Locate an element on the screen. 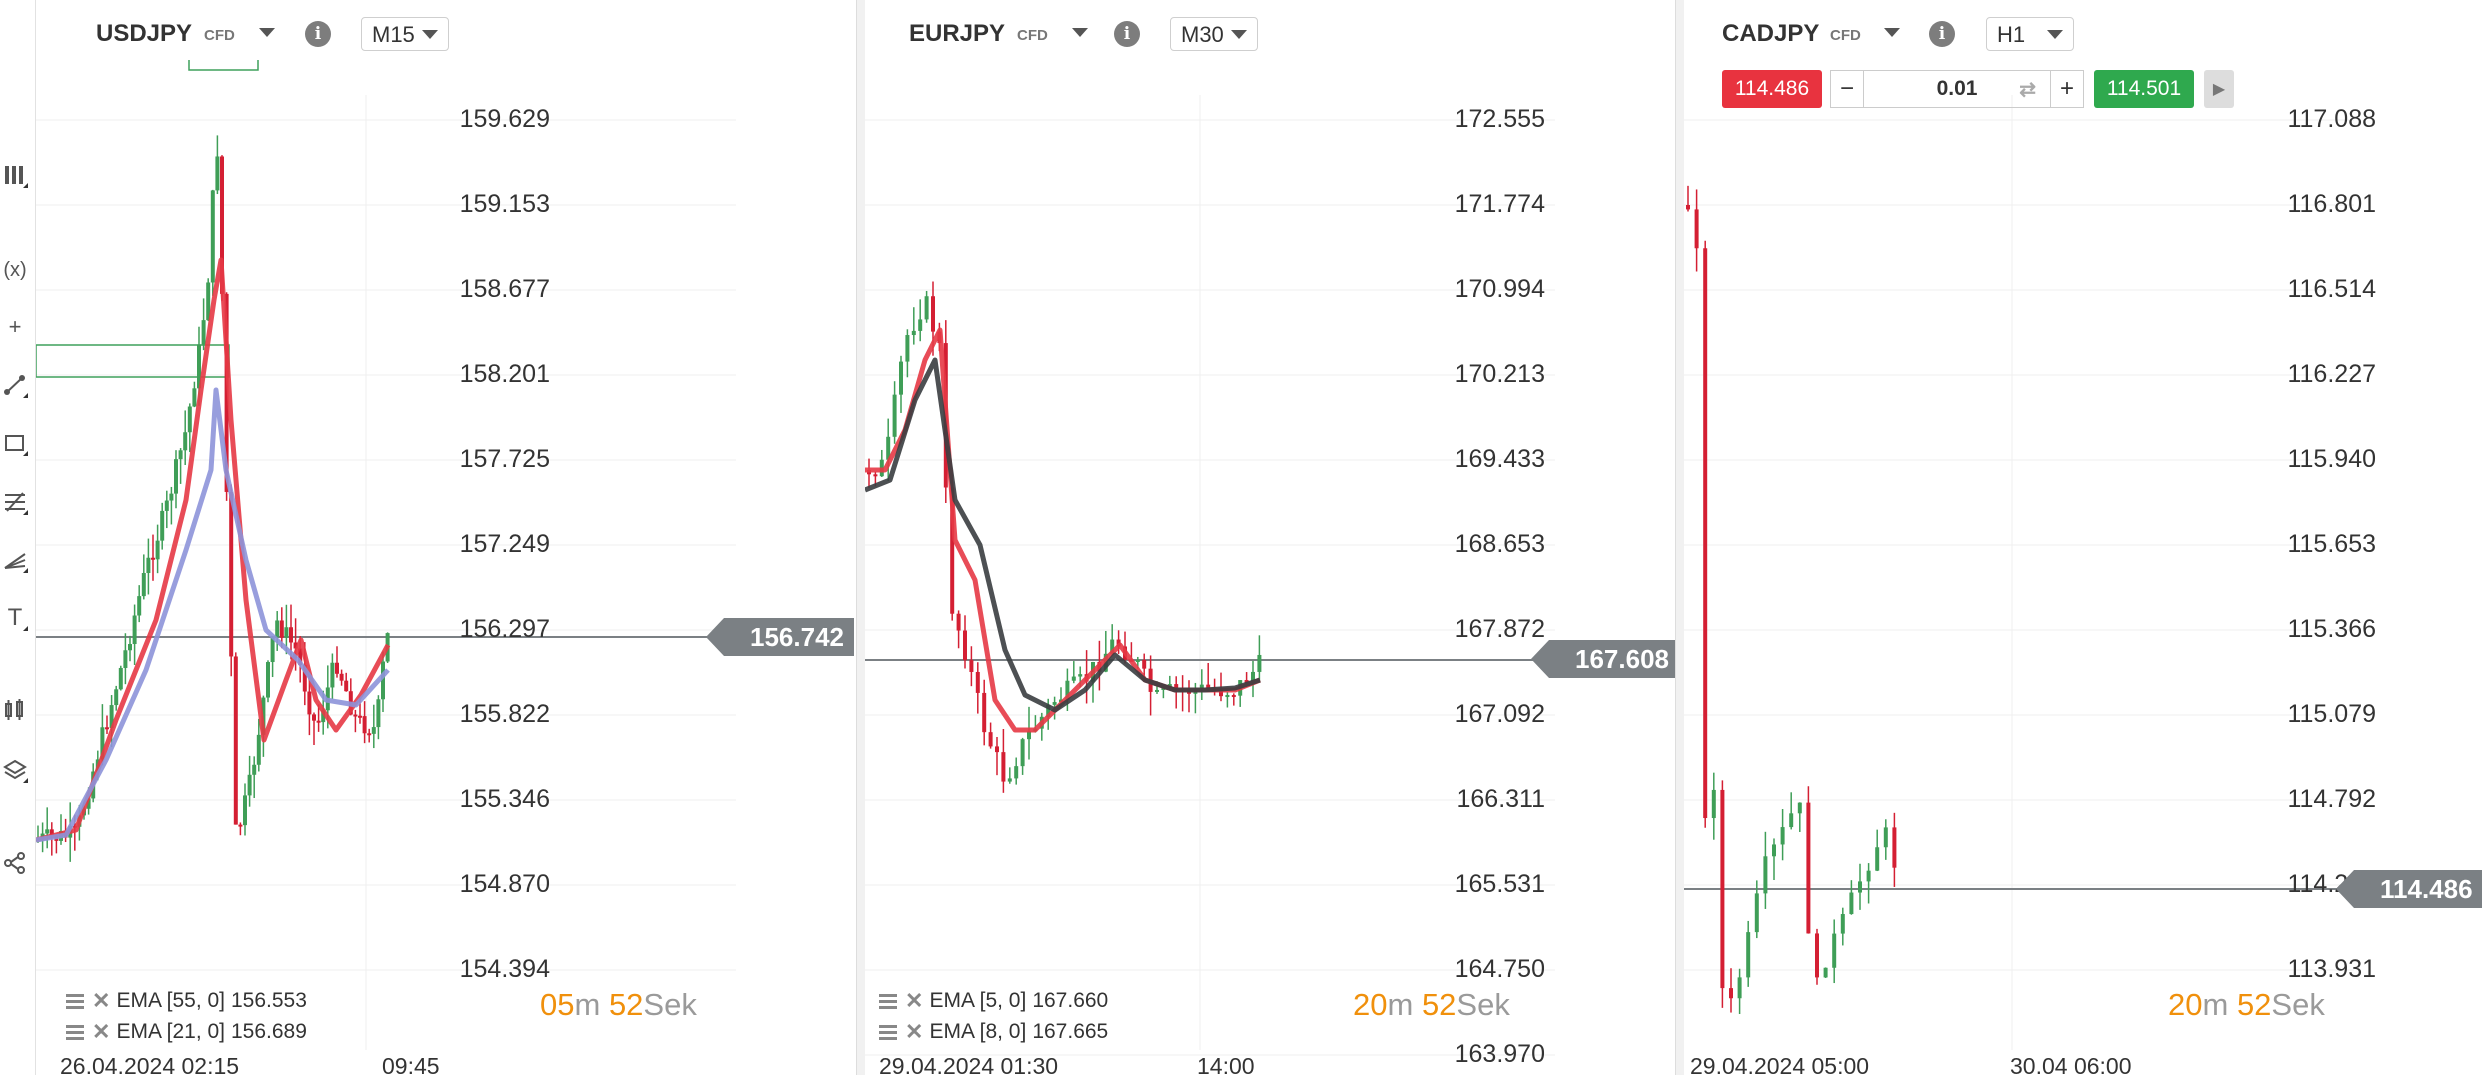 This screenshot has width=2482, height=1075. price-axis-label: 165.531 is located at coordinates (1499, 884).